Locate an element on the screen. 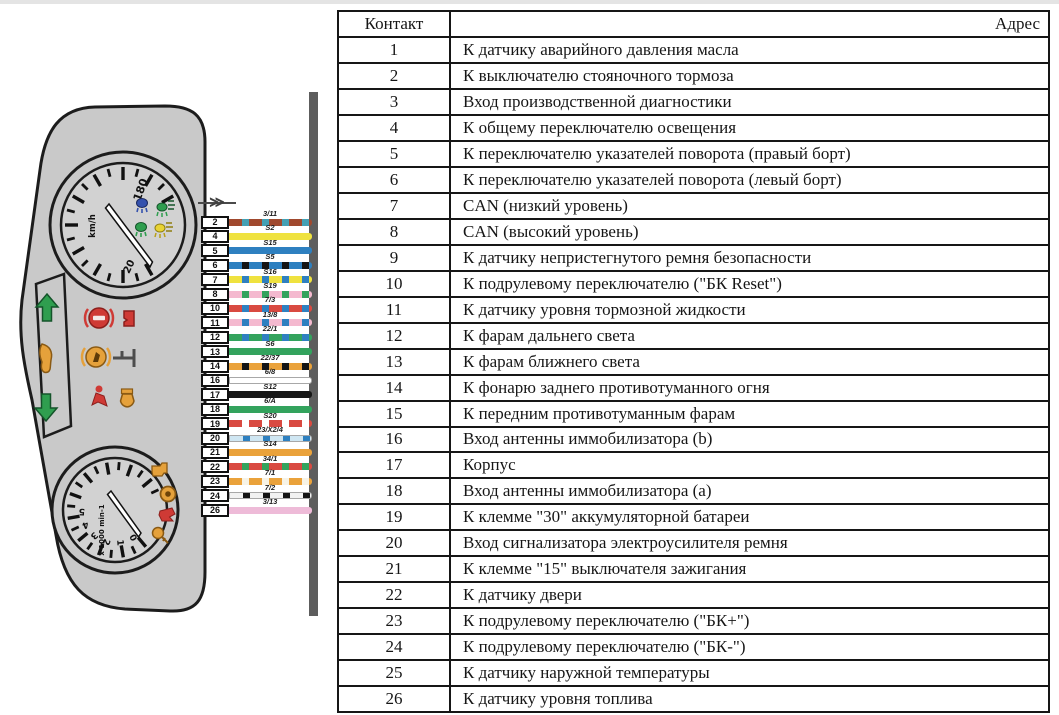 The width and height of the screenshot is (1059, 715). high-beam-icon is located at coordinates (142, 205).